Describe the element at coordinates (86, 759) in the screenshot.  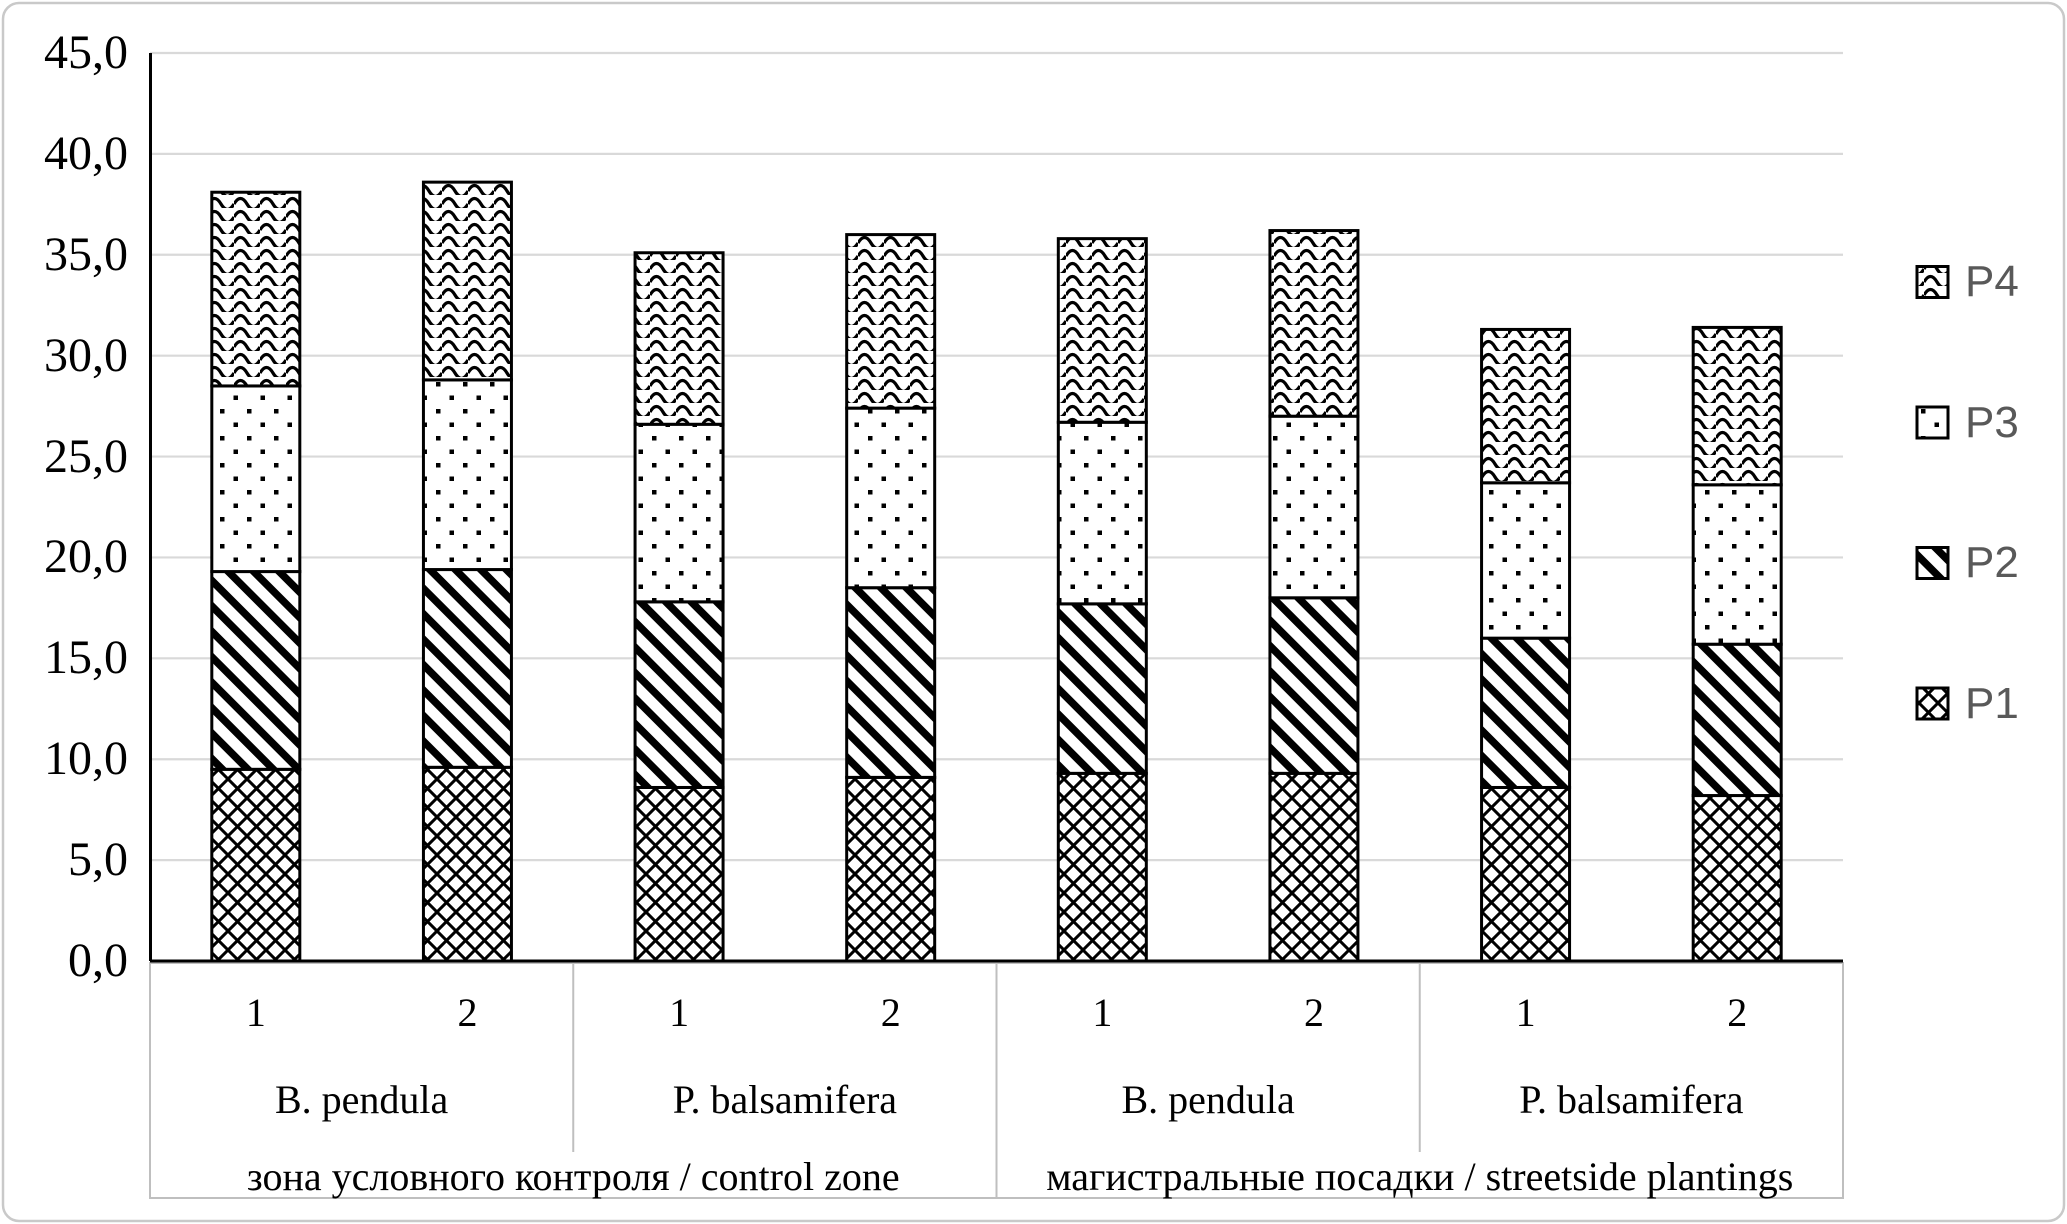
I see `y-tick-label: 10,0` at that location.